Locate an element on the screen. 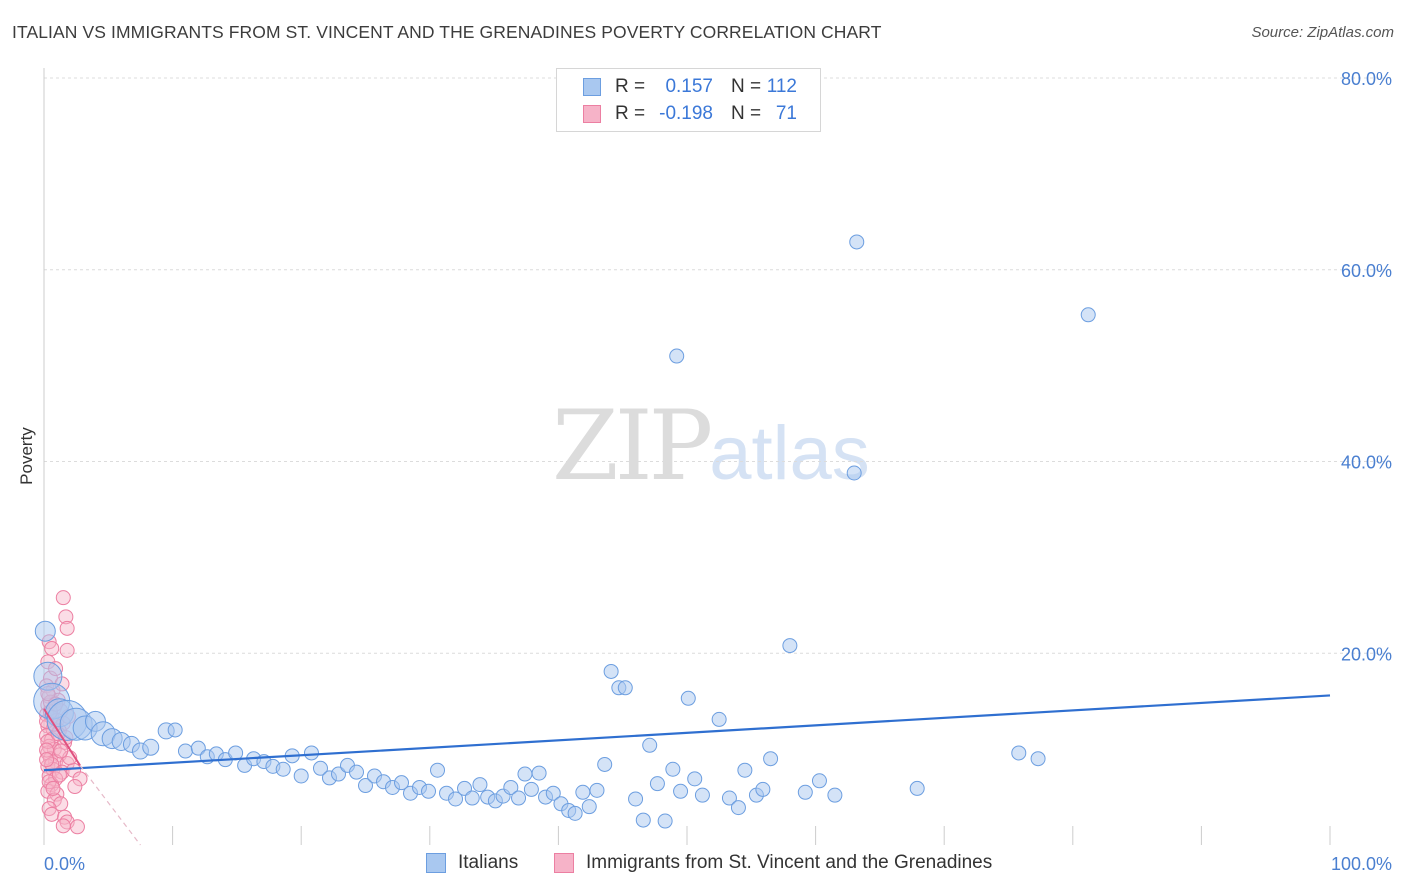  legend-r-value: 0.157 is located at coordinates (689, 86).